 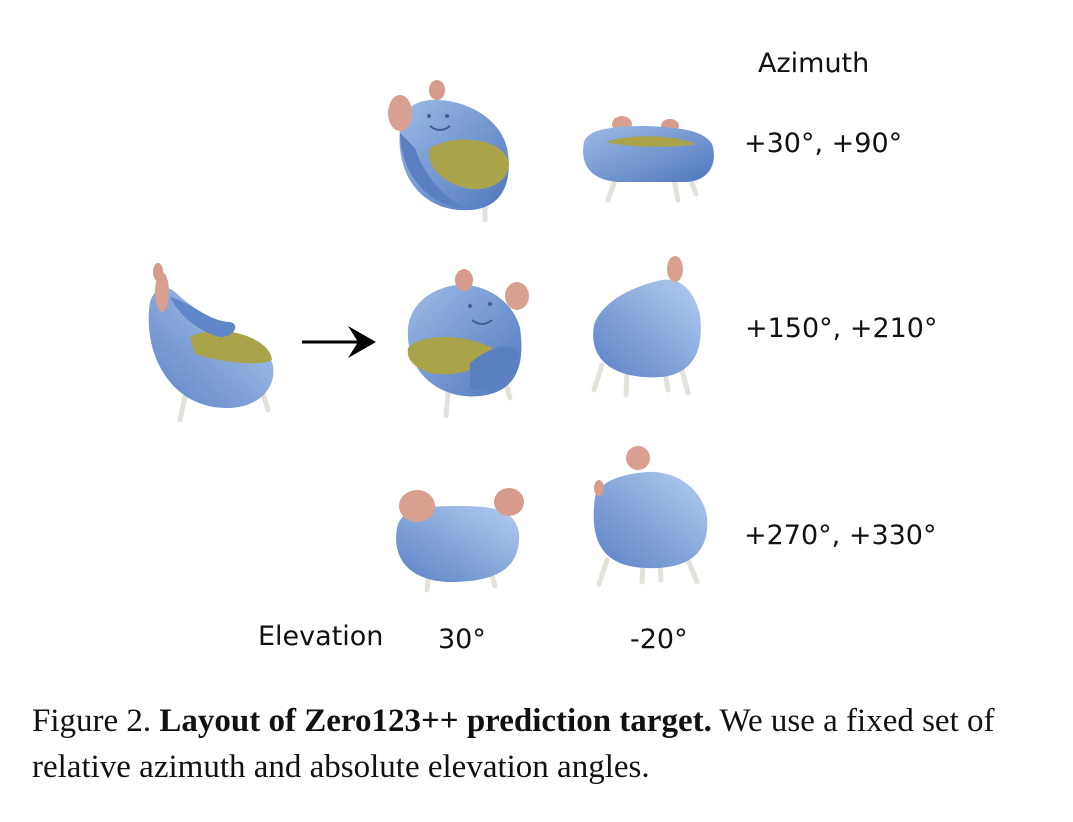 What do you see at coordinates (460, 540) in the screenshot?
I see `chair-az270-el30` at bounding box center [460, 540].